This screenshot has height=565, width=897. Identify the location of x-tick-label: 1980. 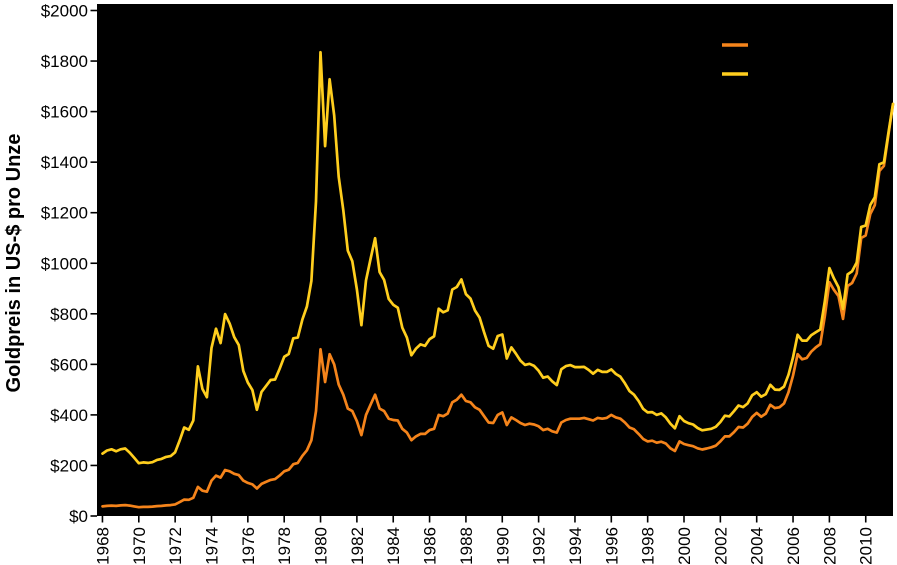
(321, 546).